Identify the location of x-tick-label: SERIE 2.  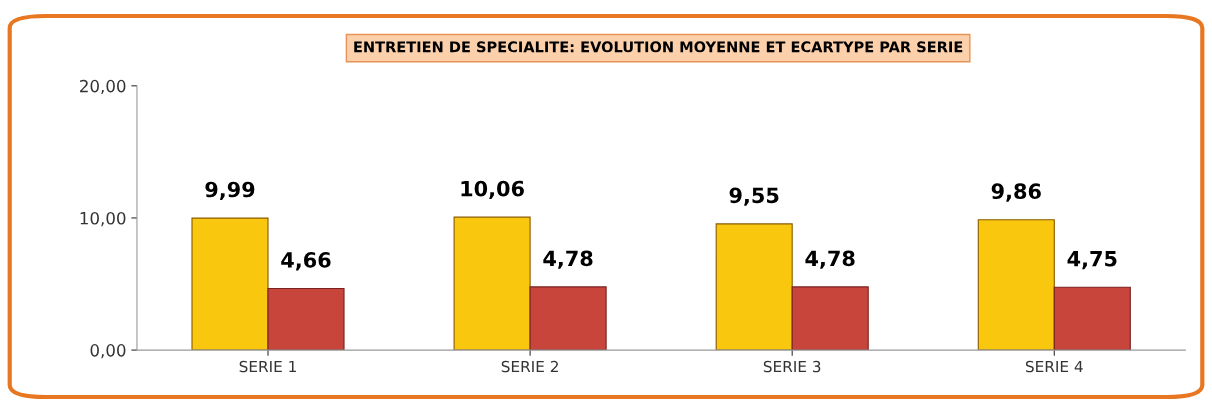
(529, 366).